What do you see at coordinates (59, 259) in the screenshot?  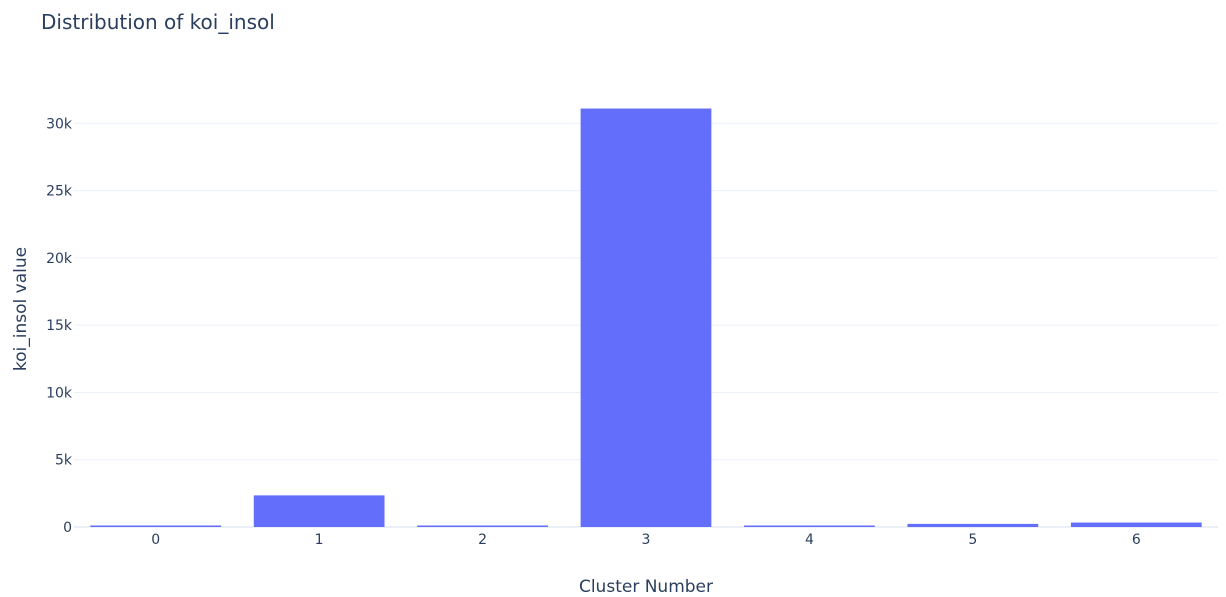 I see `y-tick-label: 20k` at bounding box center [59, 259].